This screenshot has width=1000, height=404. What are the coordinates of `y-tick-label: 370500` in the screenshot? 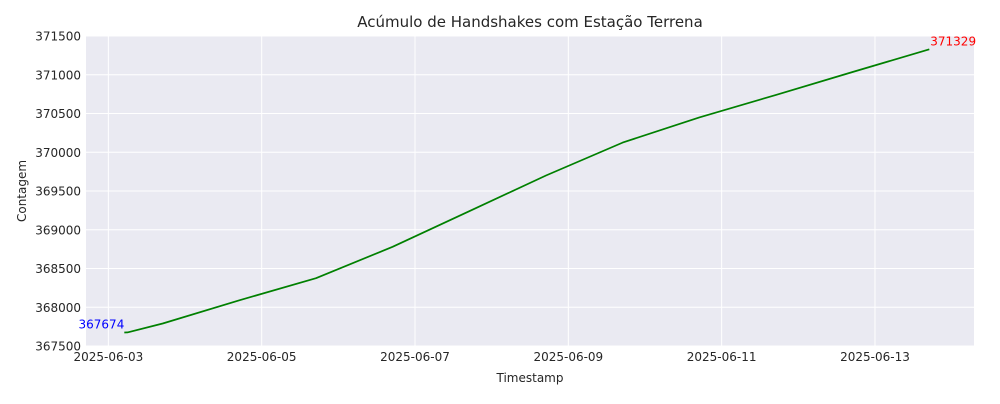 It's located at (58, 114).